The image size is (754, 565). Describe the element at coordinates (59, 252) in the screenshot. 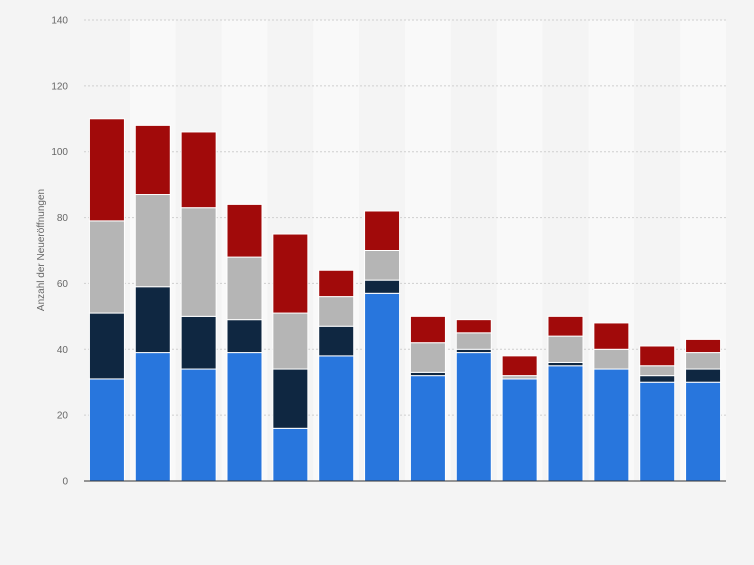

I see `y-tick-labels: 0 20 40 60 80 100 120 140` at that location.